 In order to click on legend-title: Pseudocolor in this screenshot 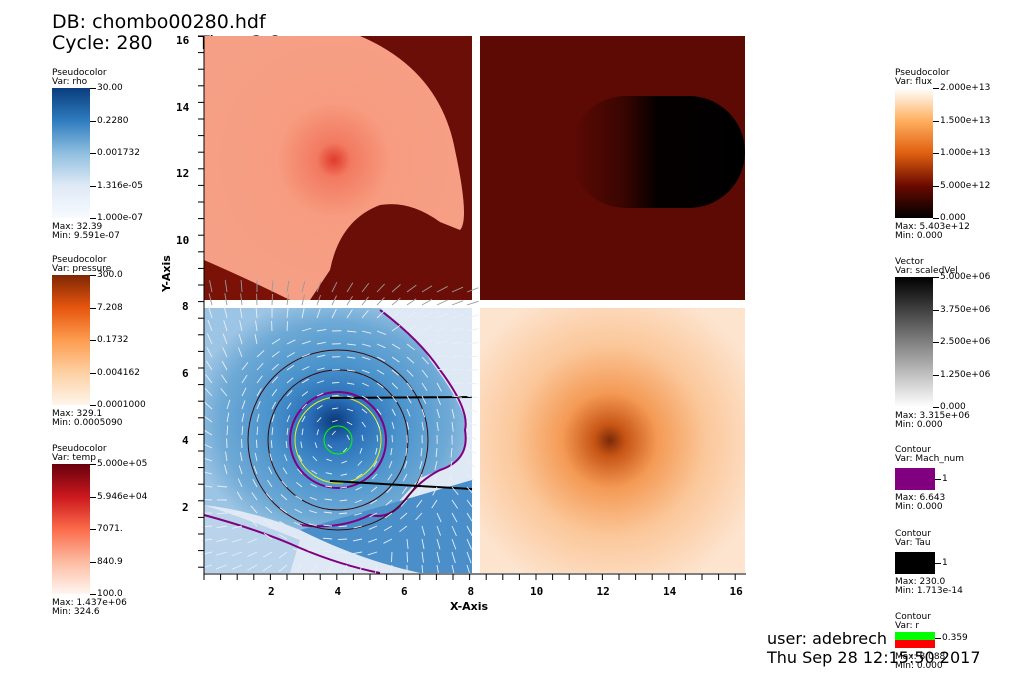, I will do `click(922, 73)`.